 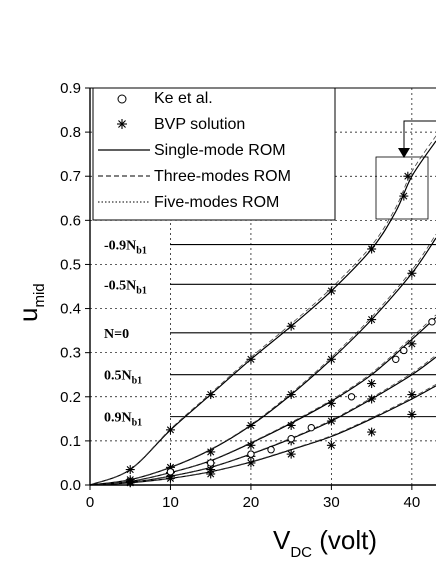 What do you see at coordinates (30, 302) in the screenshot?
I see `y-axis-label: umid` at bounding box center [30, 302].